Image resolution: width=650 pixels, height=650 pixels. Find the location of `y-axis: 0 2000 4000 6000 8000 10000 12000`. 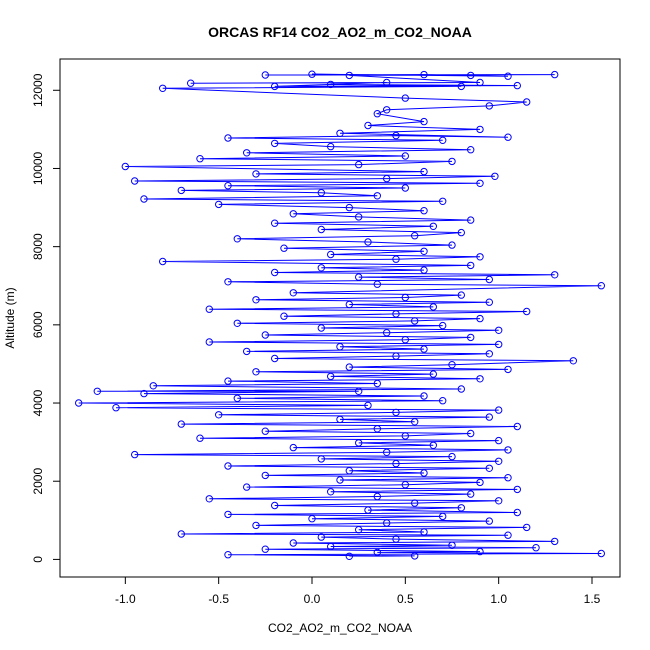

y-axis: 0 2000 4000 6000 8000 10000 12000 is located at coordinates (45, 318).